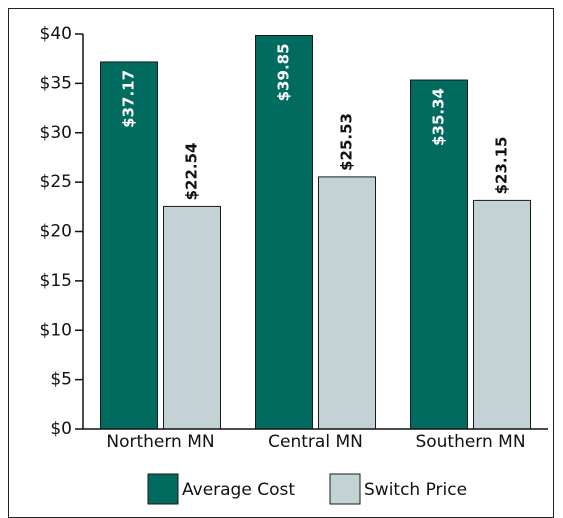  What do you see at coordinates (470, 442) in the screenshot?
I see `x-tick-label: Southern MN` at bounding box center [470, 442].